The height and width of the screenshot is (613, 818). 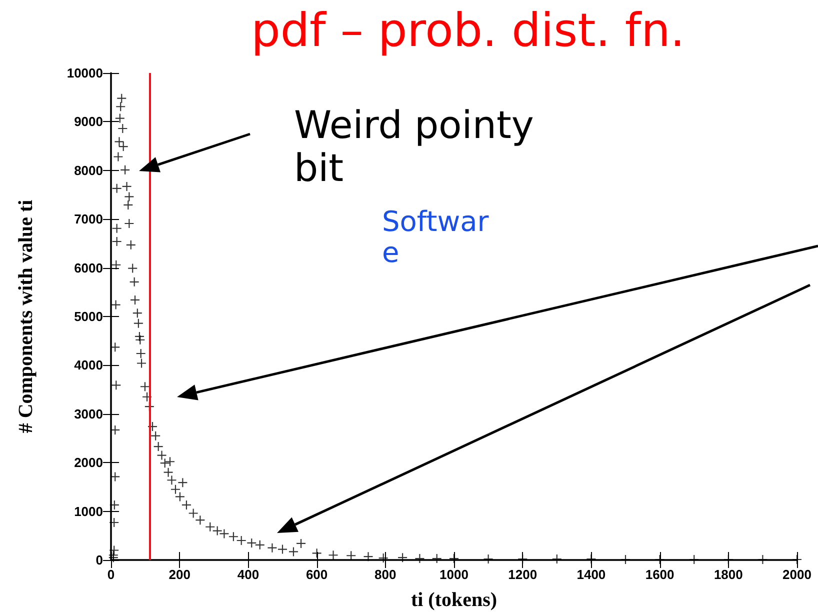 What do you see at coordinates (523, 574) in the screenshot?
I see `x-tick-label: 1200` at bounding box center [523, 574].